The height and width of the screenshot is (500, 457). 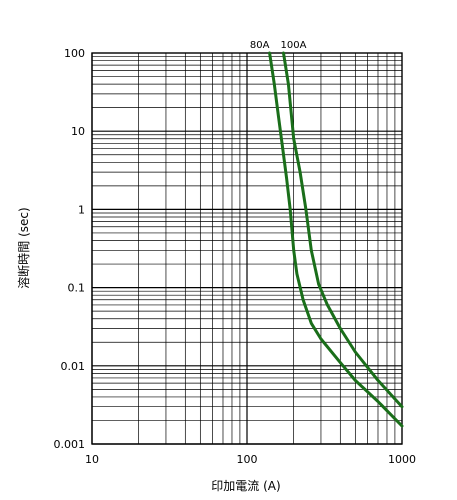 What do you see at coordinates (78, 131) in the screenshot?
I see `y-tick-label: 10` at bounding box center [78, 131].